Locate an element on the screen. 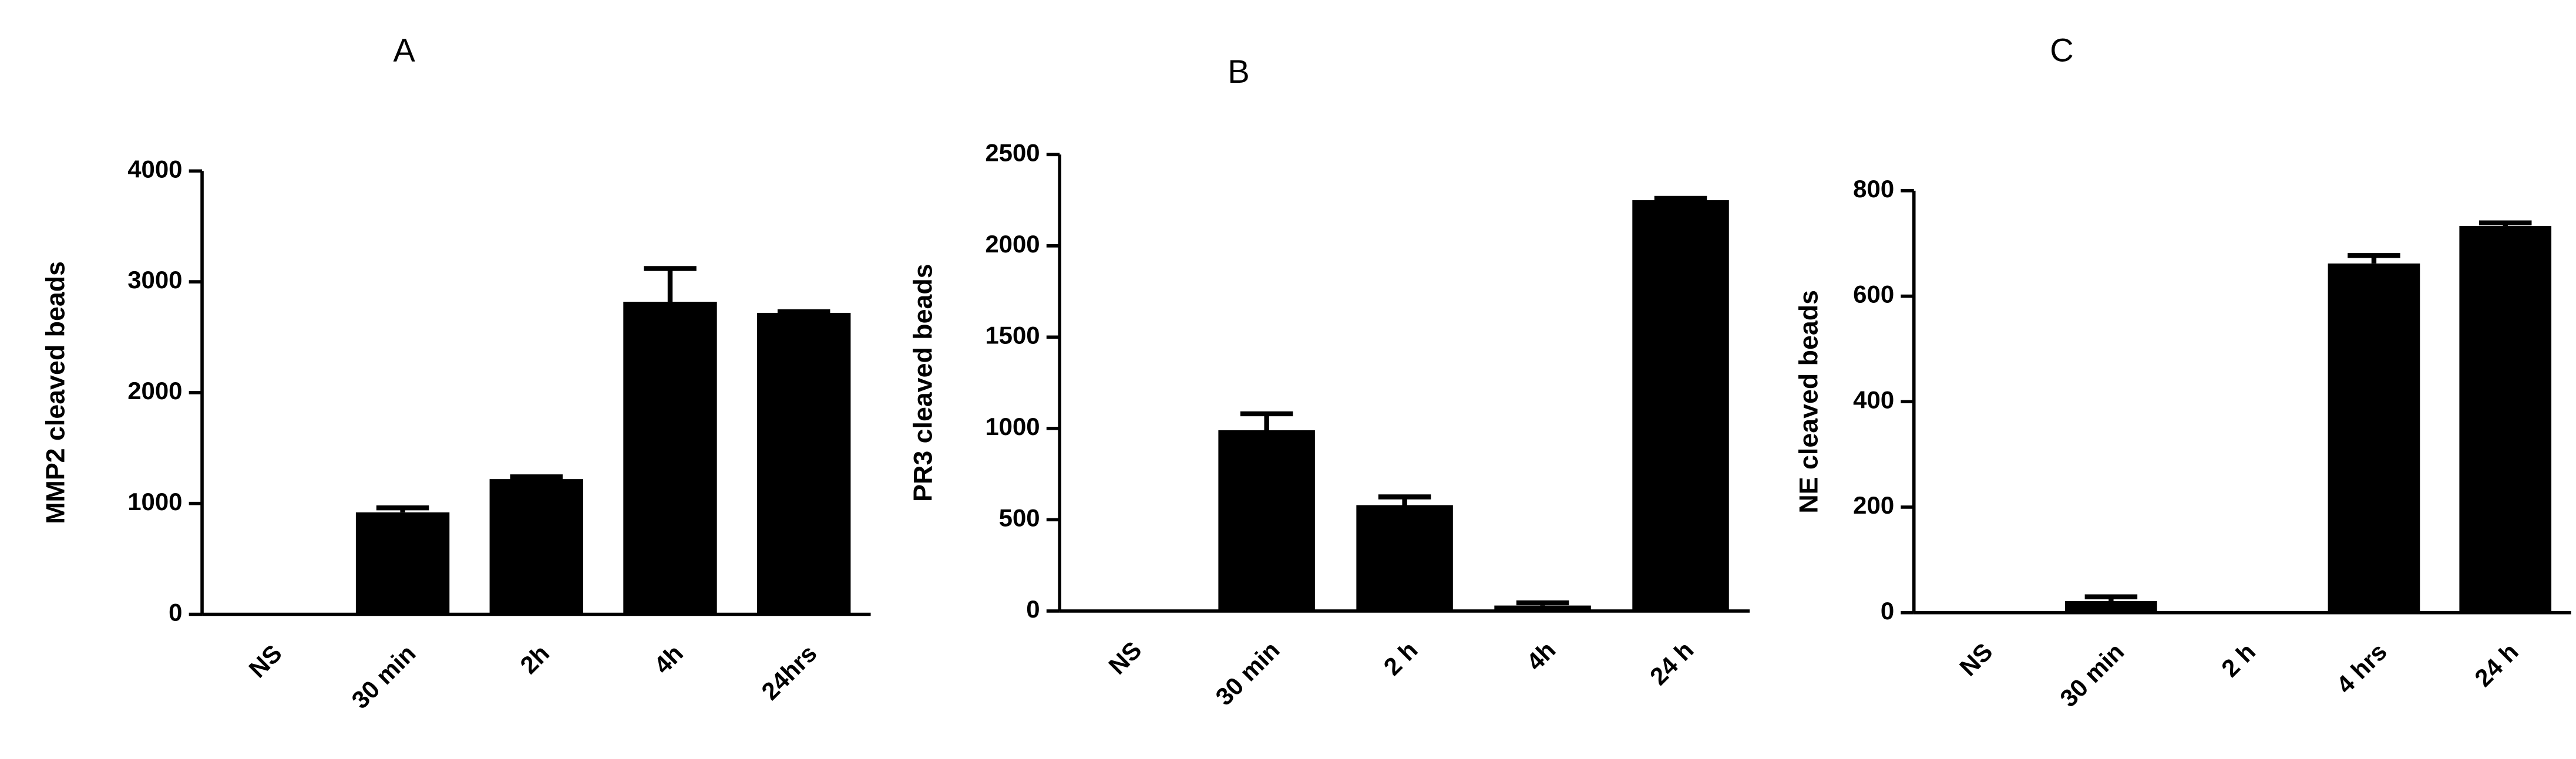 This screenshot has height=759, width=2576. y-axis-label: NE cleaved beads is located at coordinates (1809, 402).